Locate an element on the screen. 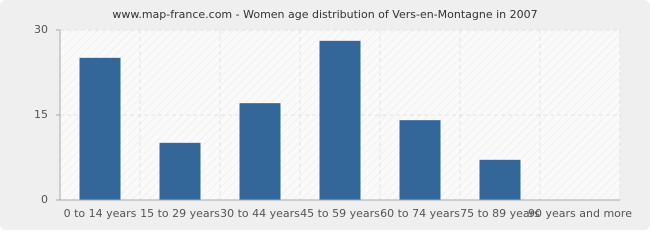 Image resolution: width=650 pixels, height=240 pixels. y-tick-label: 0 is located at coordinates (44, 199).